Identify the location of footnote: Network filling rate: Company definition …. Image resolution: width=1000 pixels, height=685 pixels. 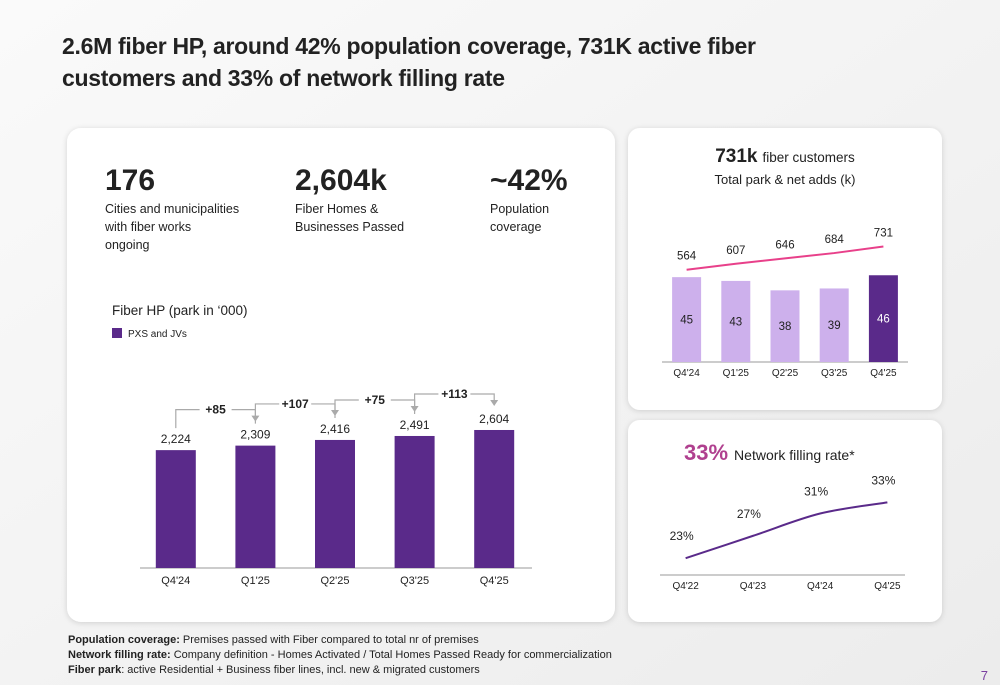
(340, 655).